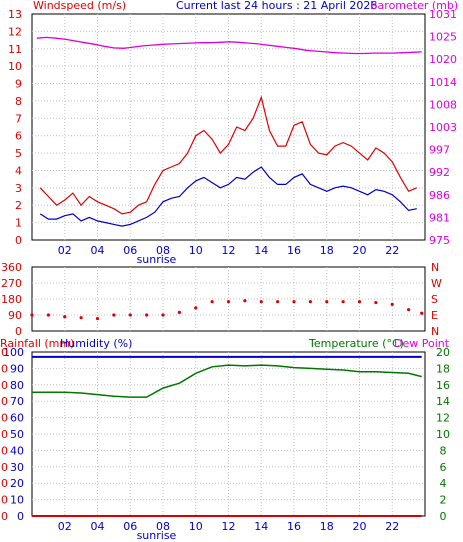 The height and width of the screenshot is (542, 463). I want to click on humidity-tick-label: 90, so click(17, 368).